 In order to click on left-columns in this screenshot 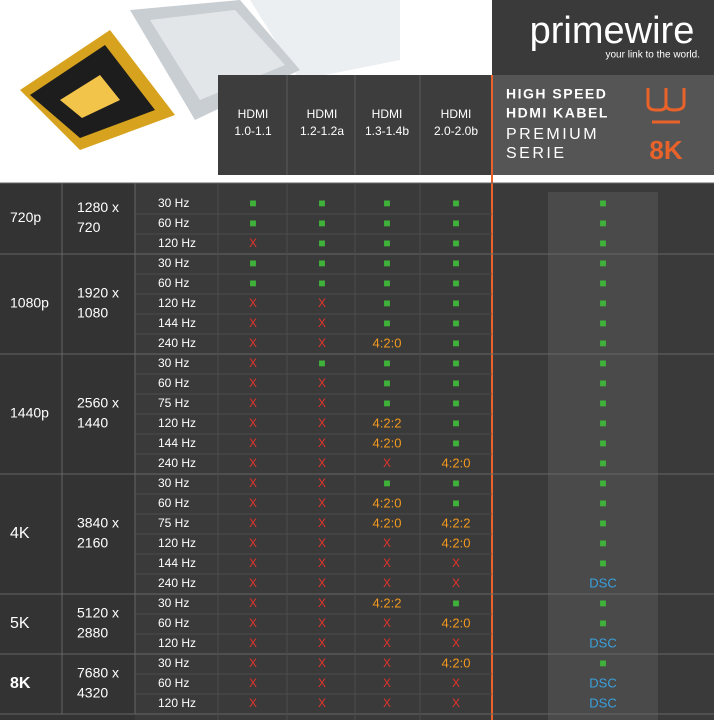, I will do `click(67, 451)`.